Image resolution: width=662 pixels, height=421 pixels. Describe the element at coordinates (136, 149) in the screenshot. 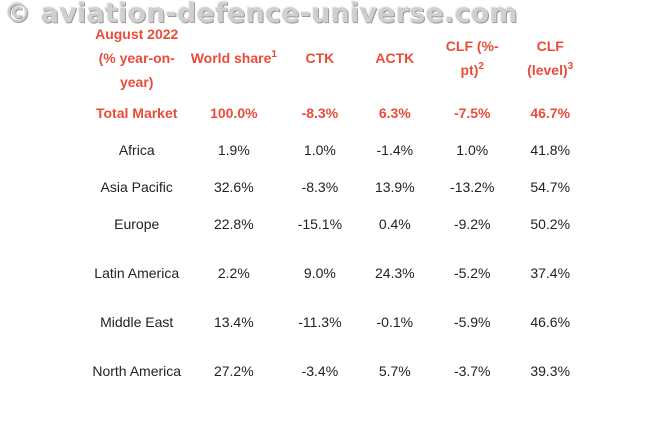

I see `cell-region: Africa` at that location.